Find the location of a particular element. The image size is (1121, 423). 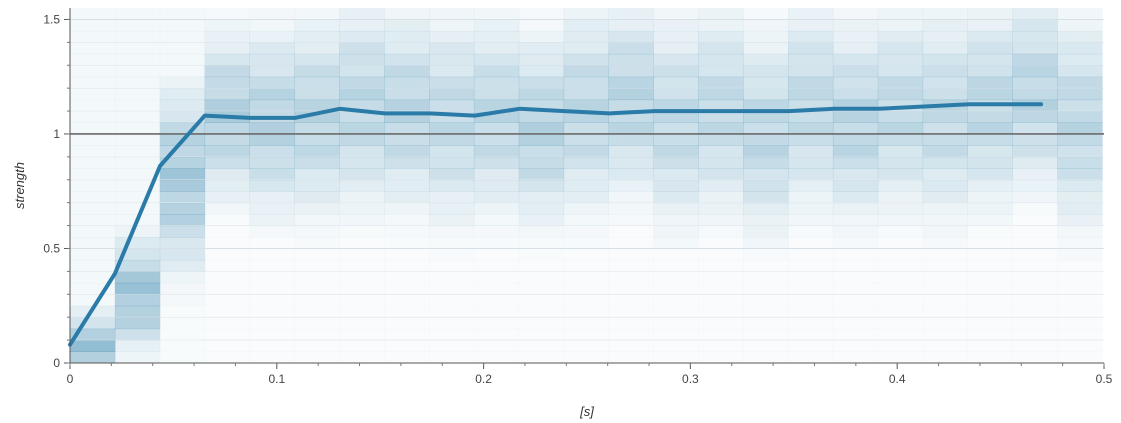

y-tick-label: 1 is located at coordinates (56, 134).